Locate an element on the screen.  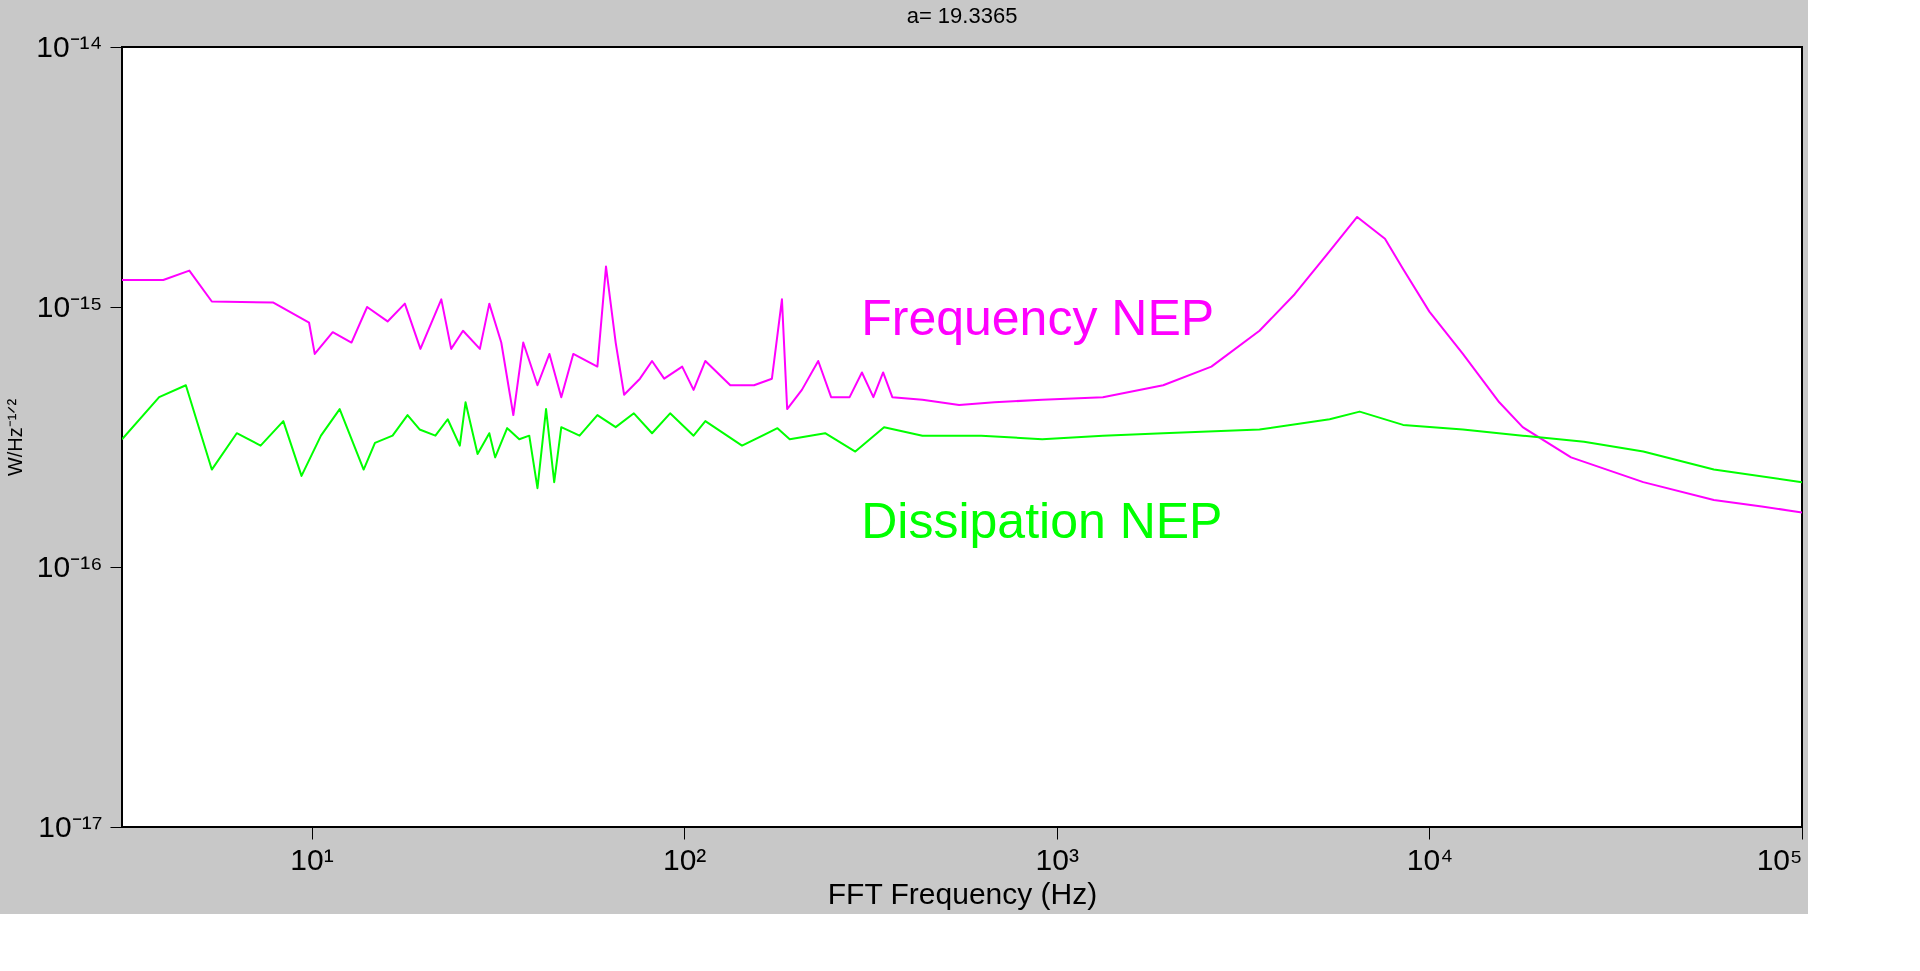
series-label: Frequency NEP is located at coordinates (1038, 318).